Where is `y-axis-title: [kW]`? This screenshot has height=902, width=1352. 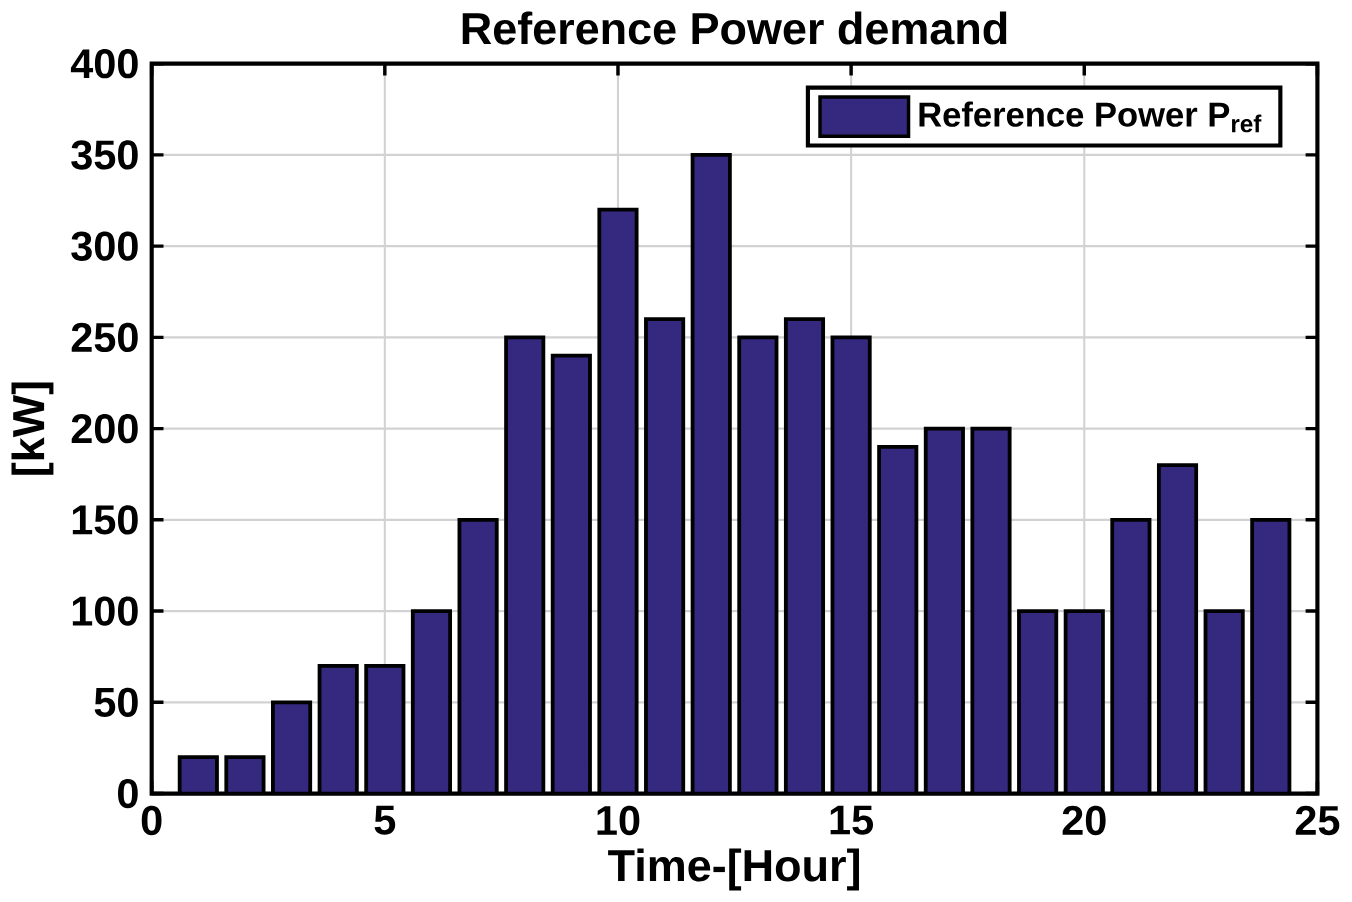 y-axis-title: [kW] is located at coordinates (32, 428).